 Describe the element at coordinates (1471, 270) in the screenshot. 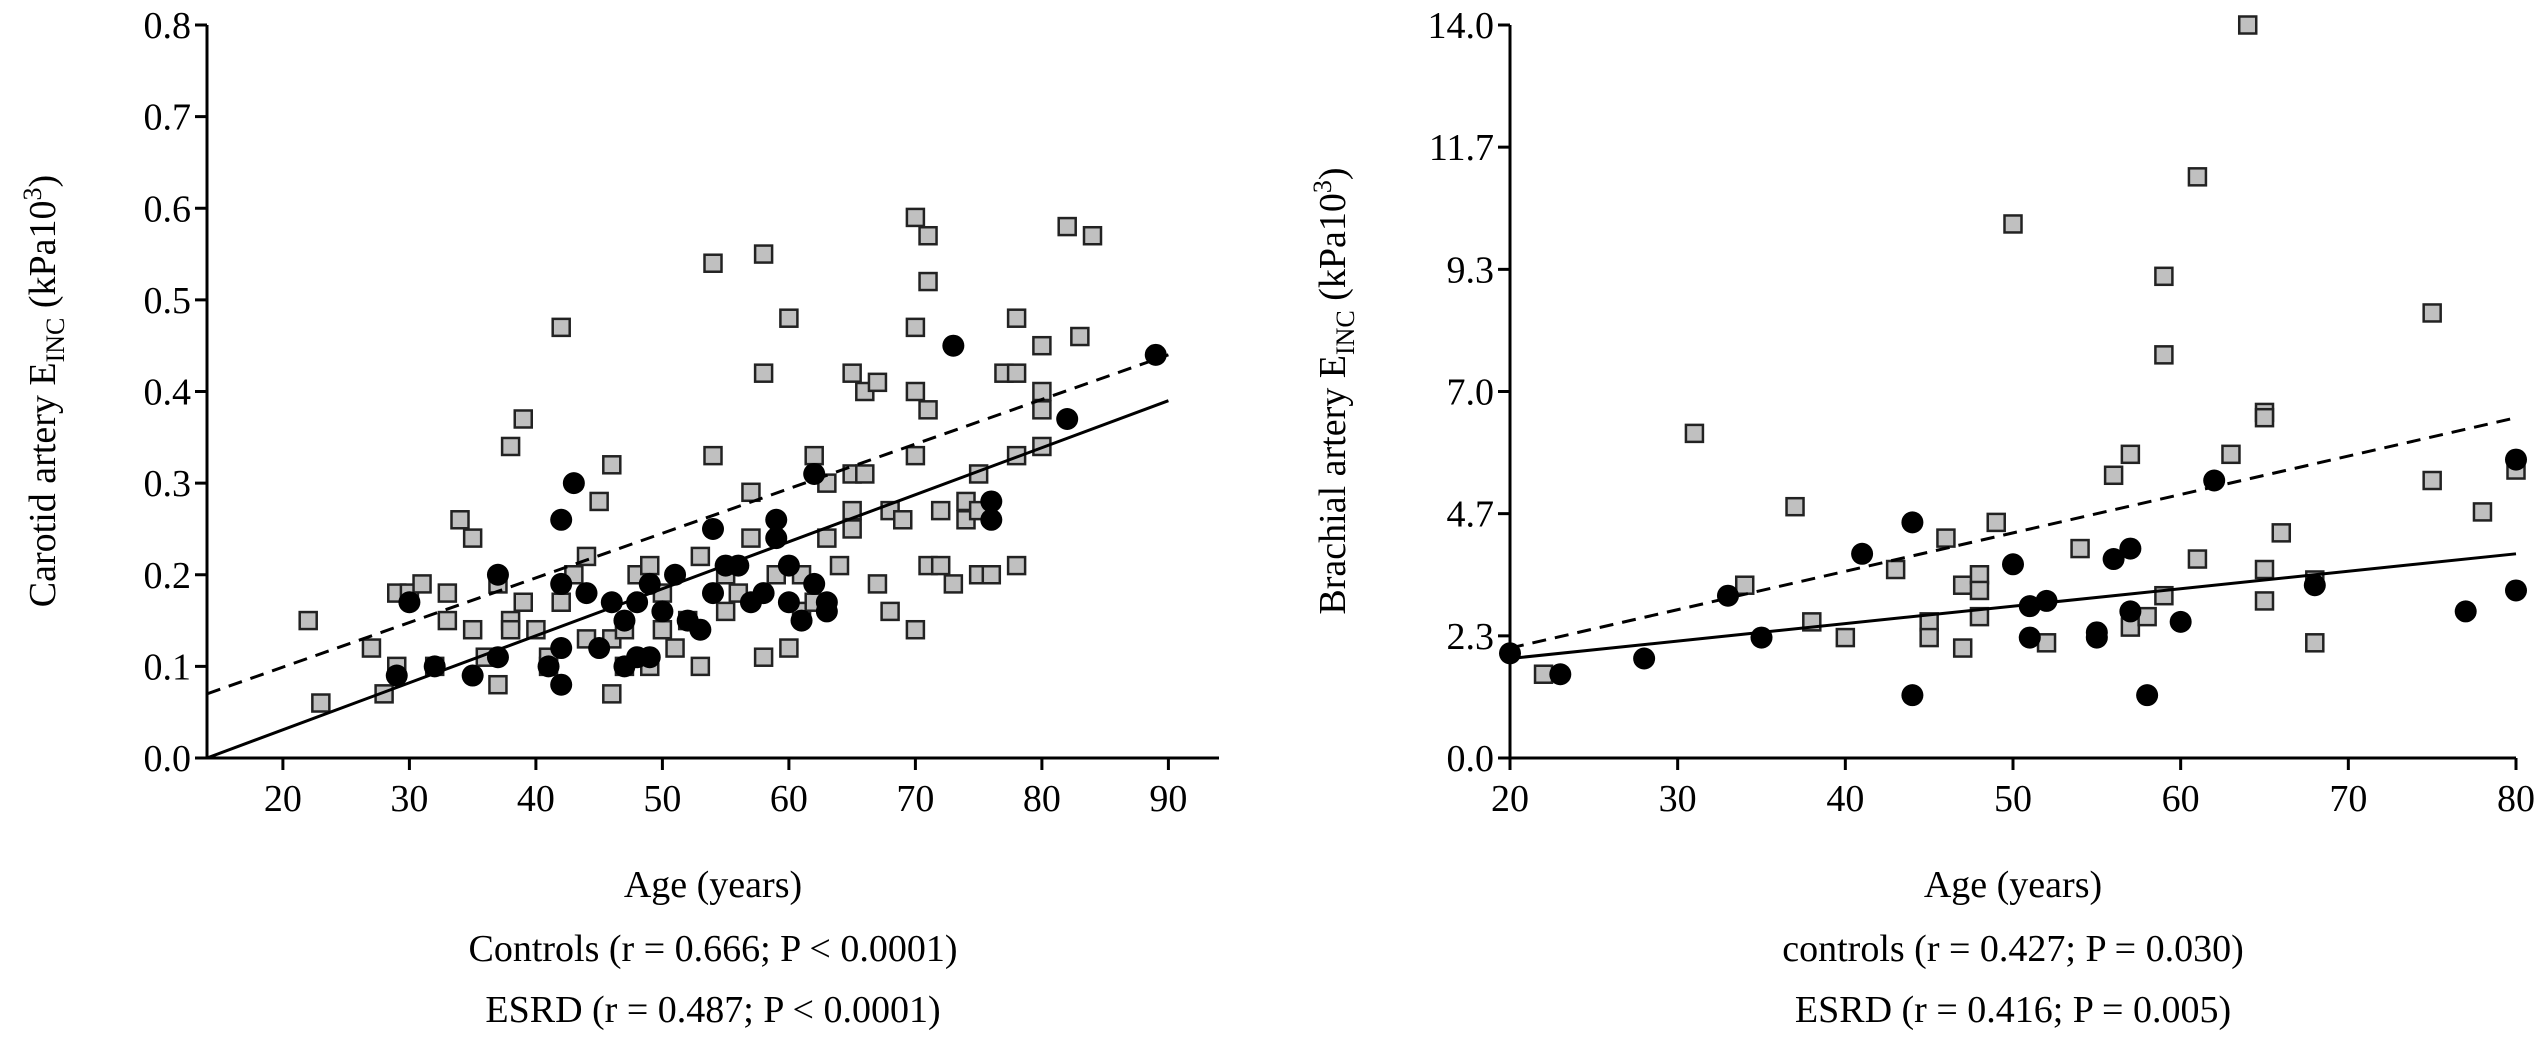

I see `brachial-y-tick-label: 9.3` at that location.